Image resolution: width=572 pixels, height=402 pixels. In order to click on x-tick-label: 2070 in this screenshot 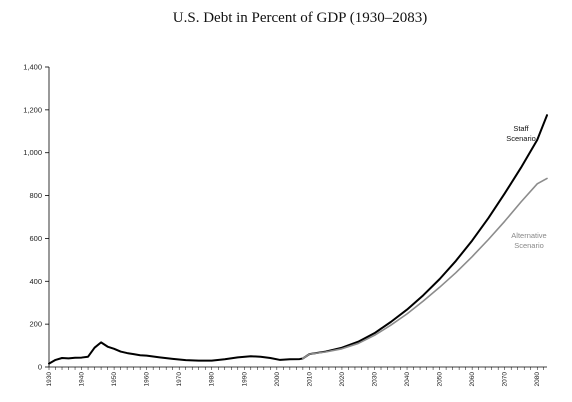, I will do `click(505, 379)`.